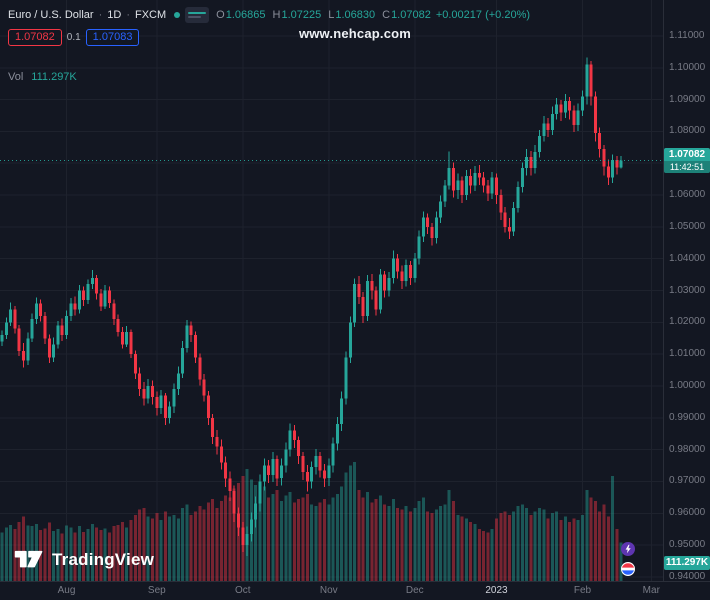 This screenshot has height=600, width=710. I want to click on change-value: +0.00217 (+0.20%), so click(483, 14).